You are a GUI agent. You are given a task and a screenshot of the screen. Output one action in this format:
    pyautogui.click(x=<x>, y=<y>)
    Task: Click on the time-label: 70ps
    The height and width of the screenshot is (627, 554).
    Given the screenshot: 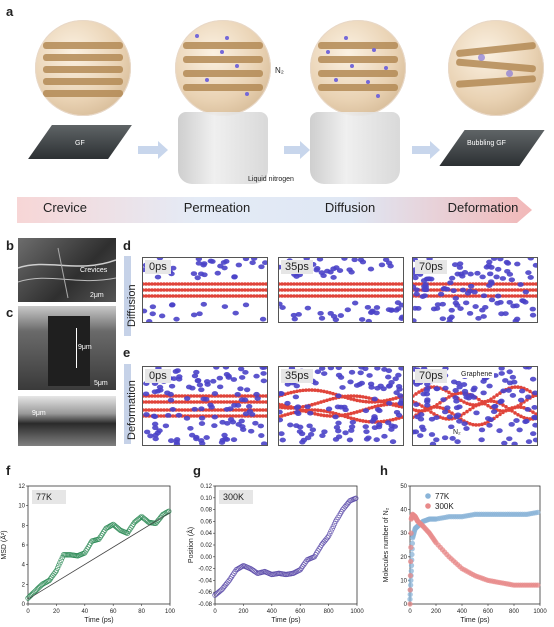 What is the action you would take?
    pyautogui.click(x=431, y=267)
    